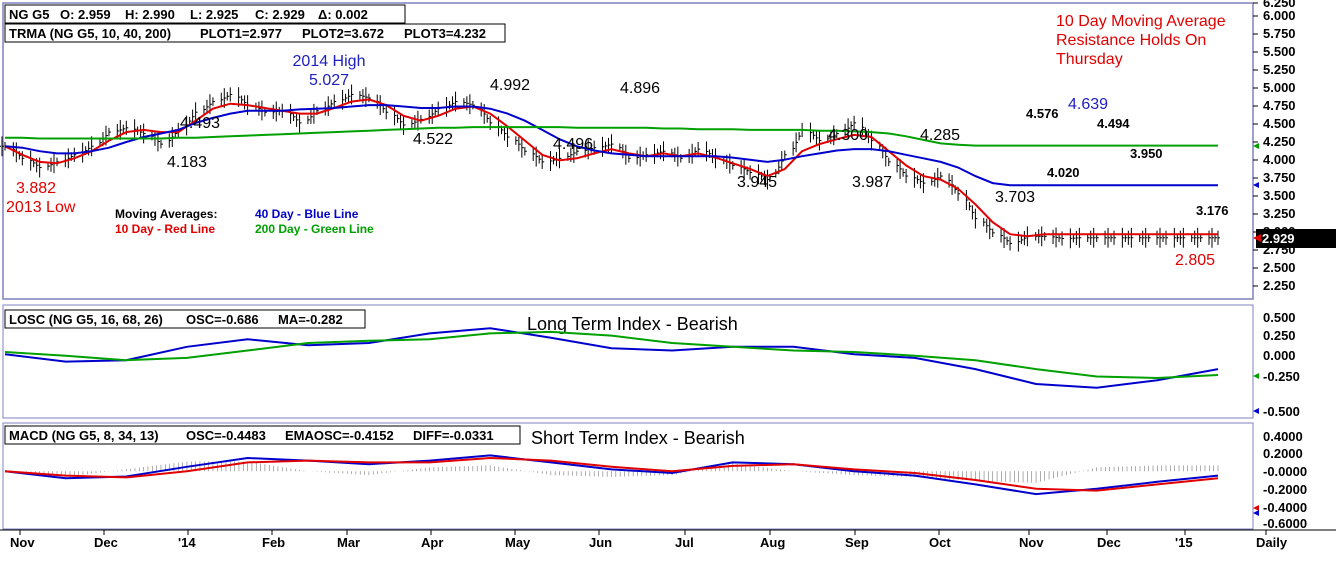 The image size is (1336, 561). Describe the element at coordinates (36, 188) in the screenshot. I see `low-2013-value: 3.882` at that location.